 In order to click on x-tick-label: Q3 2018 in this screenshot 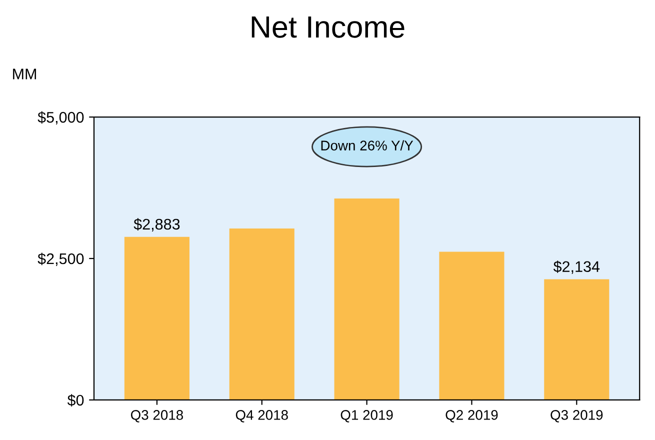, I will do `click(156, 416)`.